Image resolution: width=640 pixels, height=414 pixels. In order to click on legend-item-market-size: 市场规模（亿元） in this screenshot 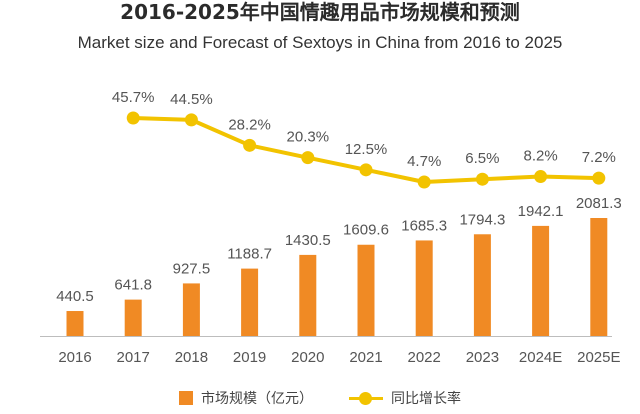, I will do `click(246, 398)`.